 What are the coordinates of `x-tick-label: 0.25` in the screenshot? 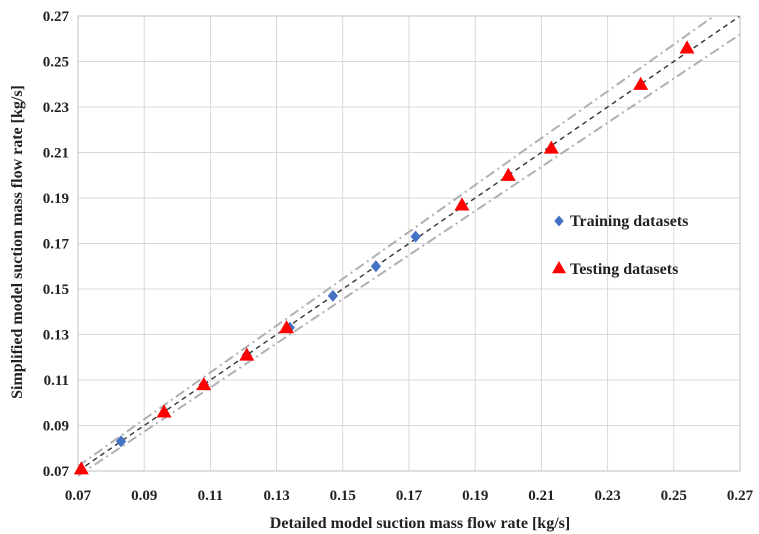 It's located at (674, 496).